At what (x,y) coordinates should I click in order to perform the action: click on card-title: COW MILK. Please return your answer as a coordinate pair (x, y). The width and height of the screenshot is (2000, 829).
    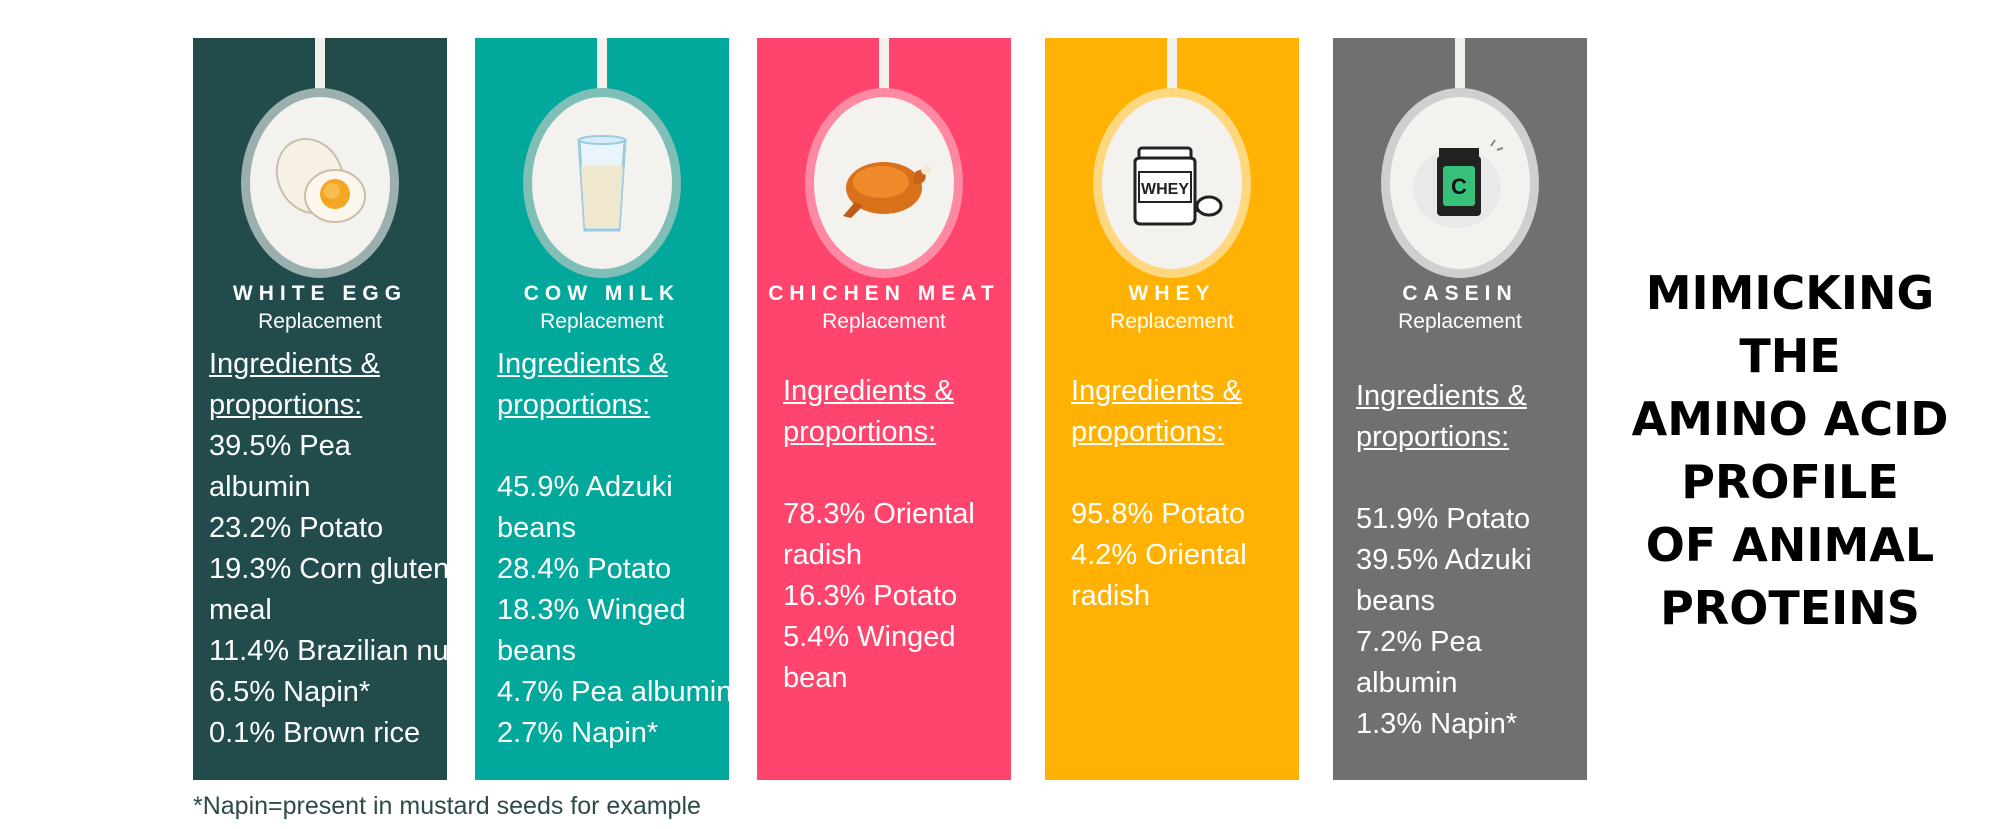
    Looking at the image, I should click on (602, 293).